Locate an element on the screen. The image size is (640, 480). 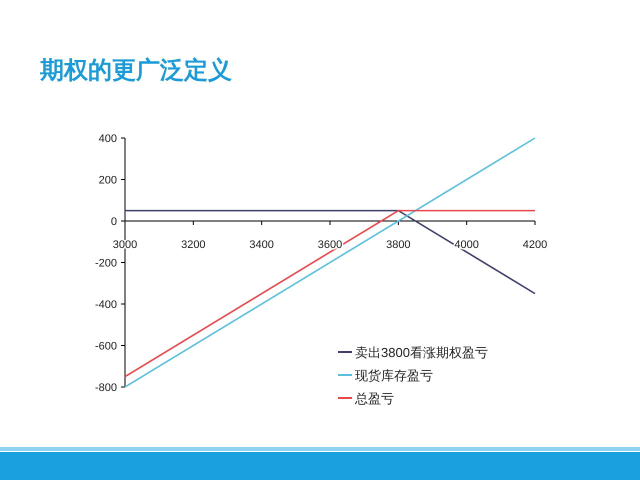
x-tick-label: 3200 is located at coordinates (193, 245).